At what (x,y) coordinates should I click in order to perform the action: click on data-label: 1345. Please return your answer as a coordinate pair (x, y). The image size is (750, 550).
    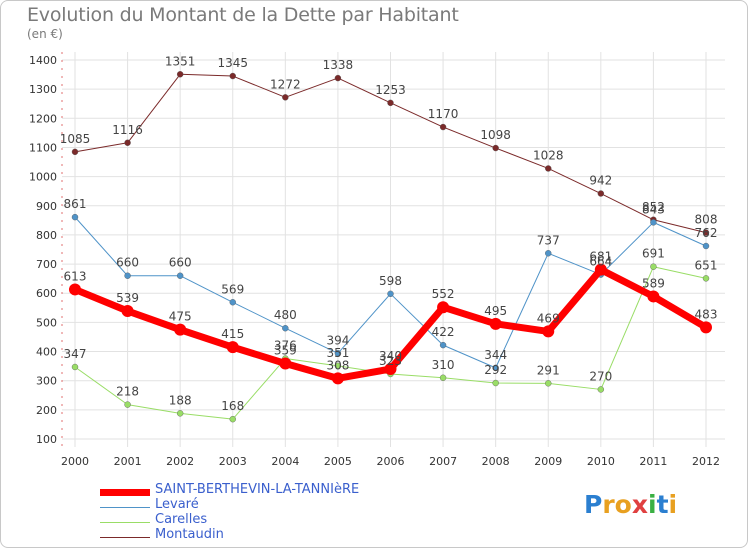
    Looking at the image, I should click on (232, 63).